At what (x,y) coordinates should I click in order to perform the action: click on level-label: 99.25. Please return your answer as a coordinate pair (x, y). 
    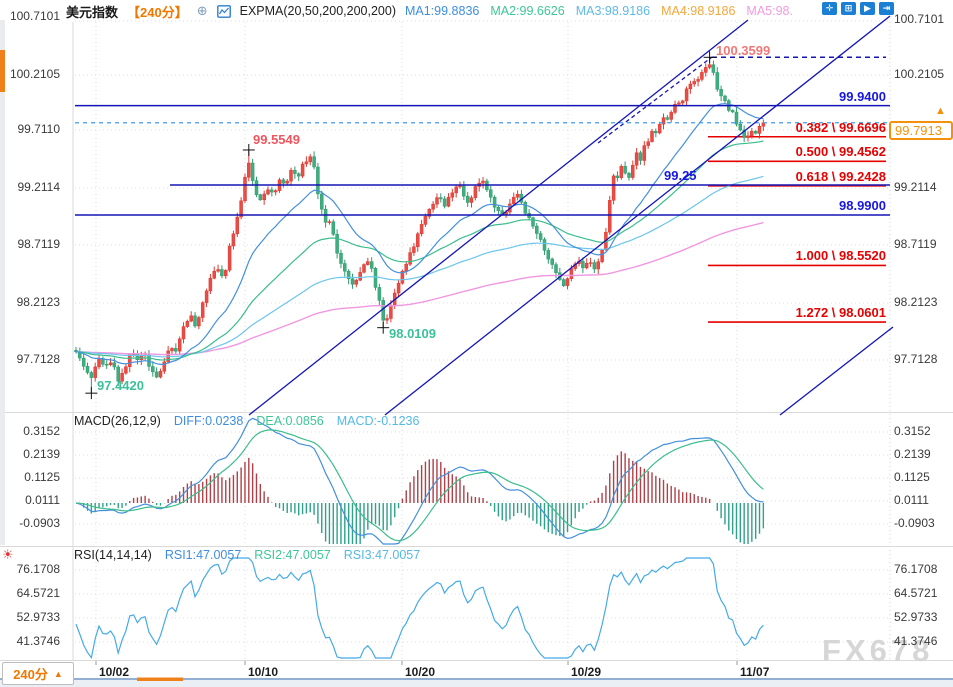
    Looking at the image, I should click on (680, 176).